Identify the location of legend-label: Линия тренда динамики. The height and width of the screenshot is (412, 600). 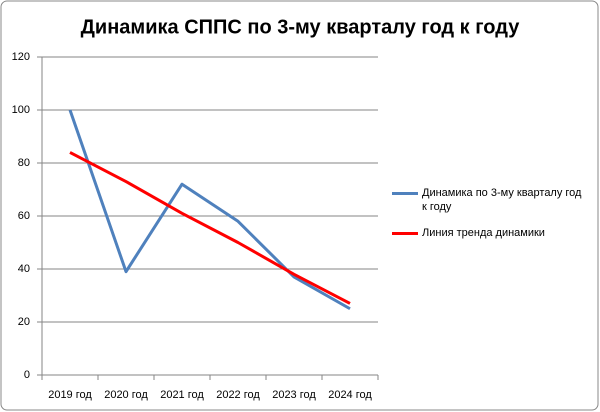
(483, 233).